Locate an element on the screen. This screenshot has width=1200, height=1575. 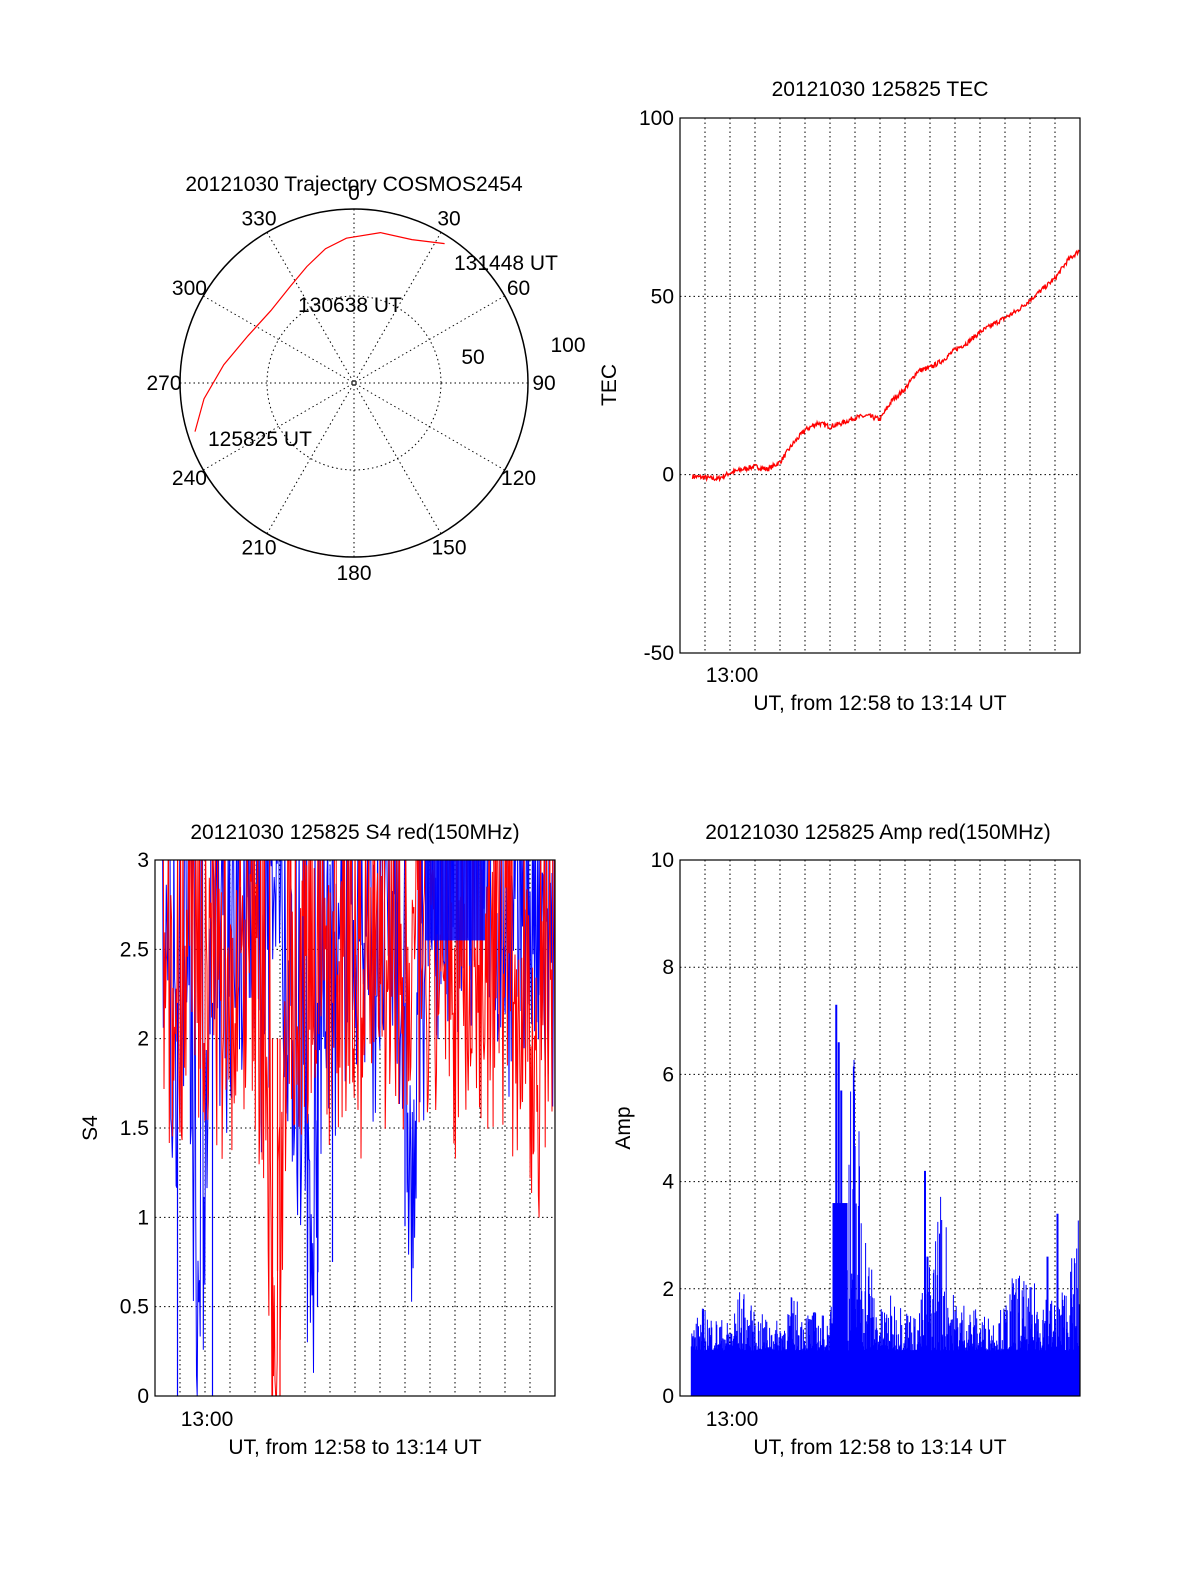
tec-series is located at coordinates (885, 366).